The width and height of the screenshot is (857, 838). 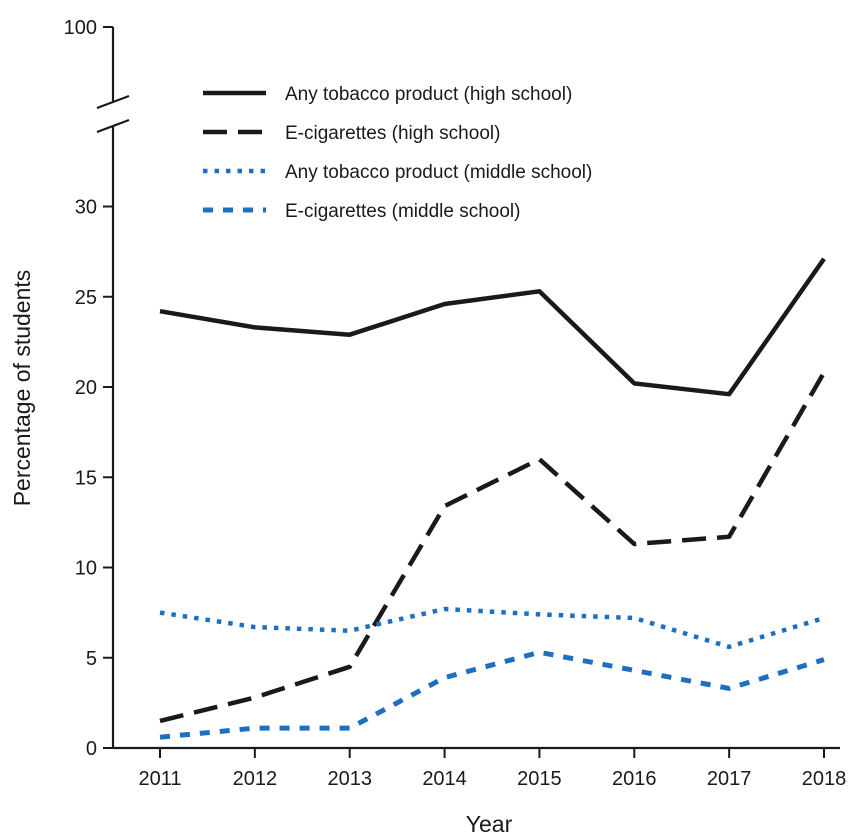 I want to click on legend-label: E-cigarettes (middle school), so click(x=402, y=211).